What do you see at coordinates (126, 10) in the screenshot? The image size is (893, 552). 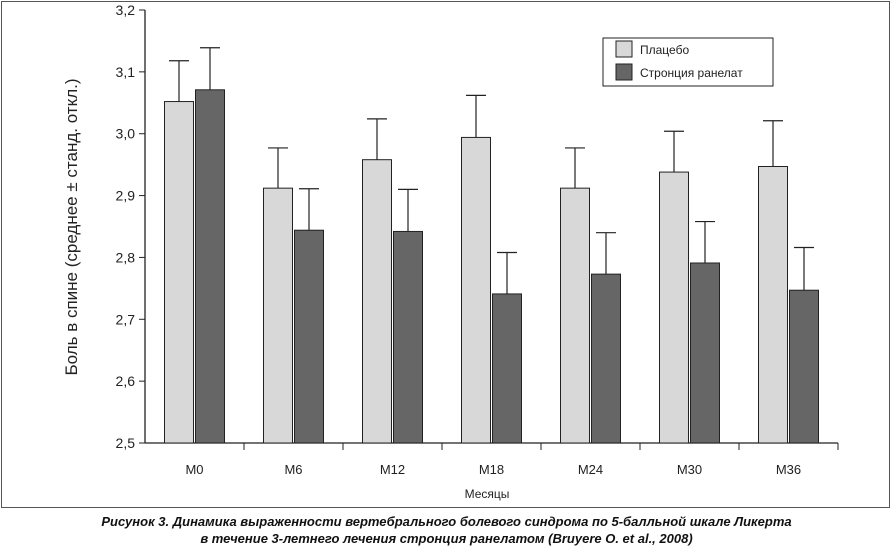 I see `y-tick-label: 3,2` at bounding box center [126, 10].